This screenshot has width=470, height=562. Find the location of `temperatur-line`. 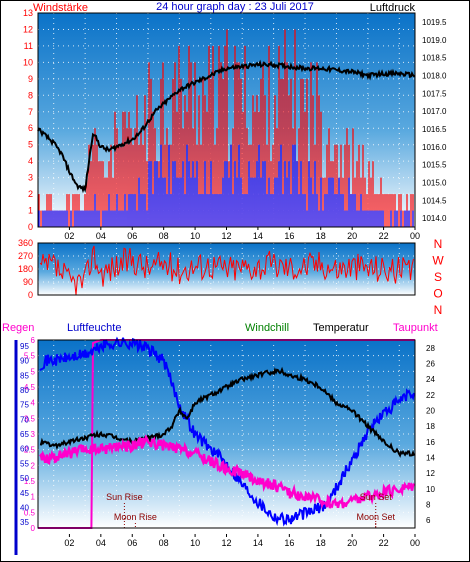

temperatur-line is located at coordinates (227, 412).